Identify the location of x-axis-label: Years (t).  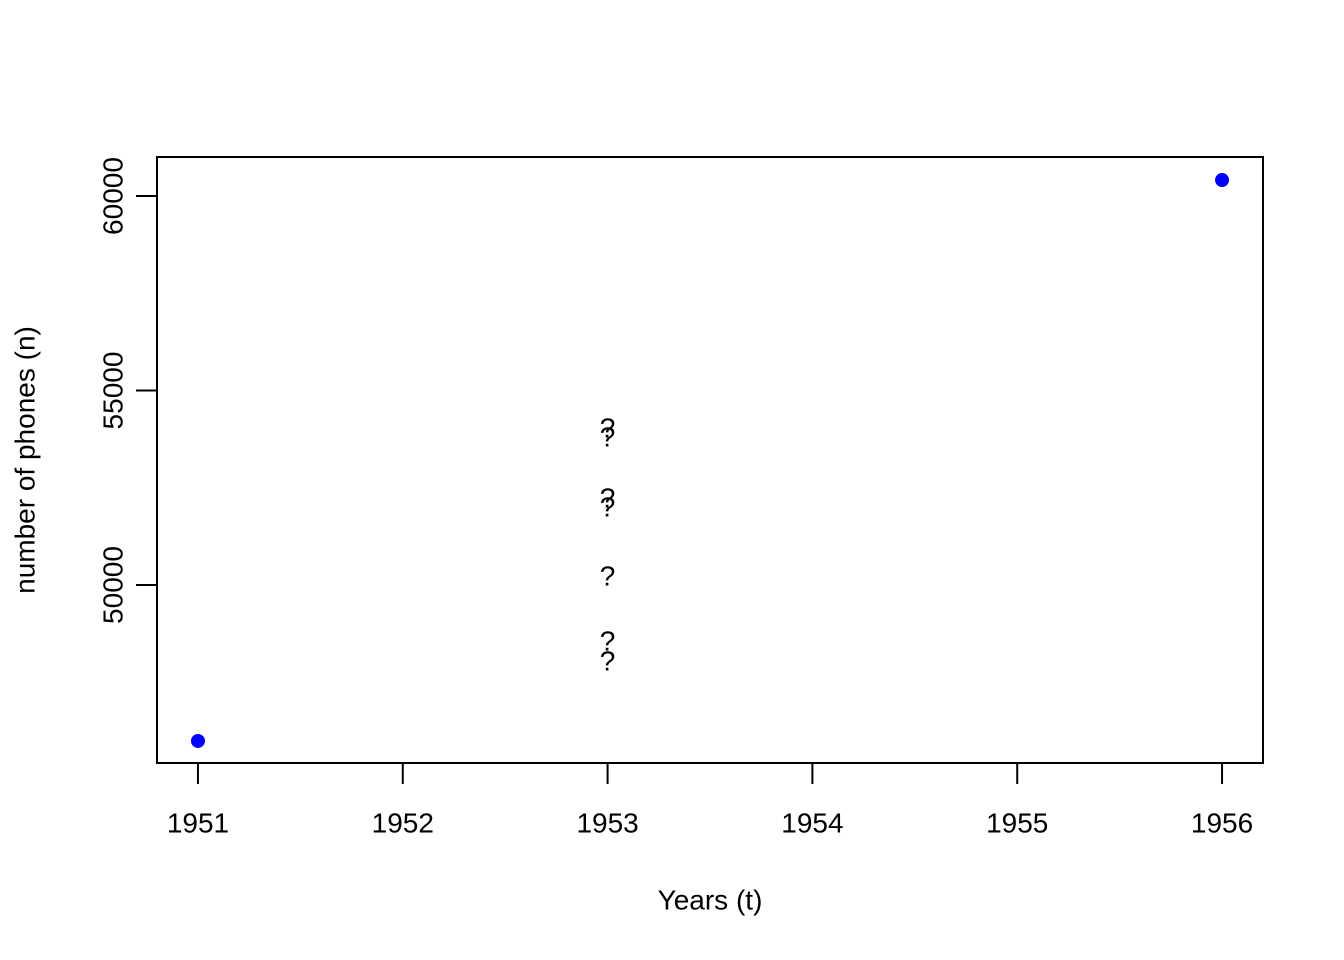
(710, 900).